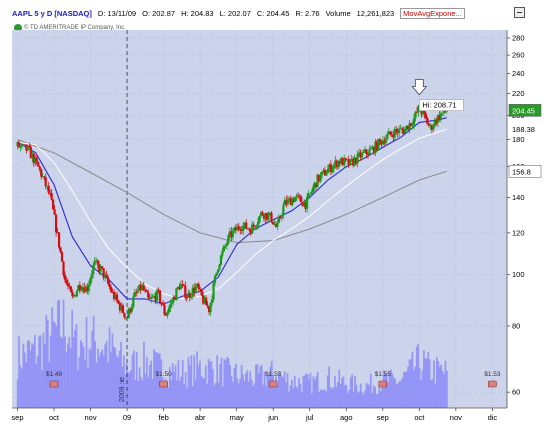  What do you see at coordinates (52, 13) in the screenshot?
I see `symbol-label: AAPL 5 y D [NASDAQ]` at bounding box center [52, 13].